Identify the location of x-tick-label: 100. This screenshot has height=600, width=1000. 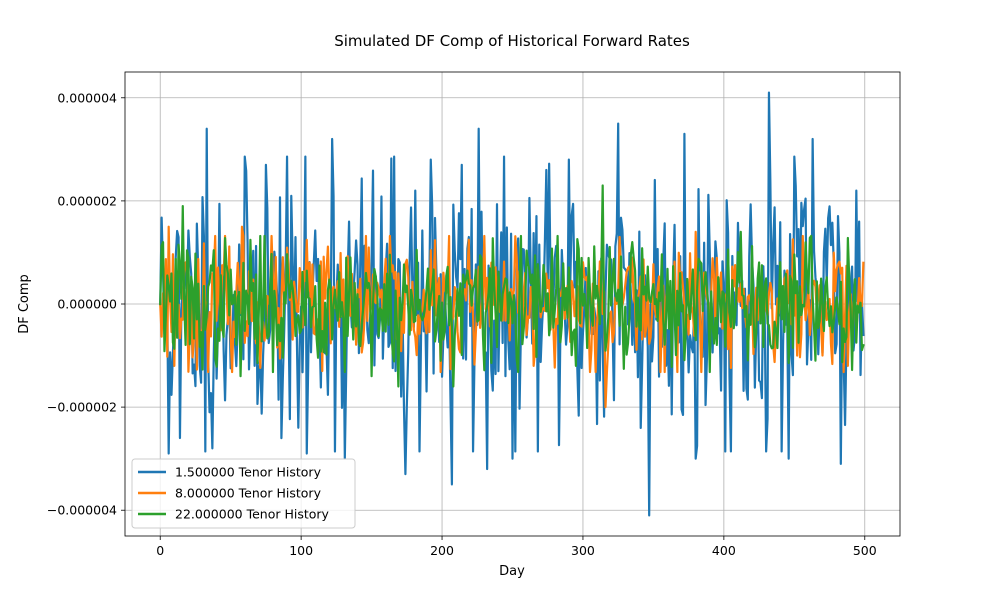
(301, 550).